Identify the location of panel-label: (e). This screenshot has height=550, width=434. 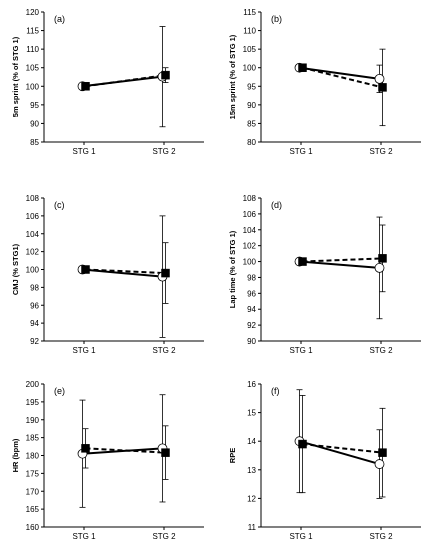
(59, 391).